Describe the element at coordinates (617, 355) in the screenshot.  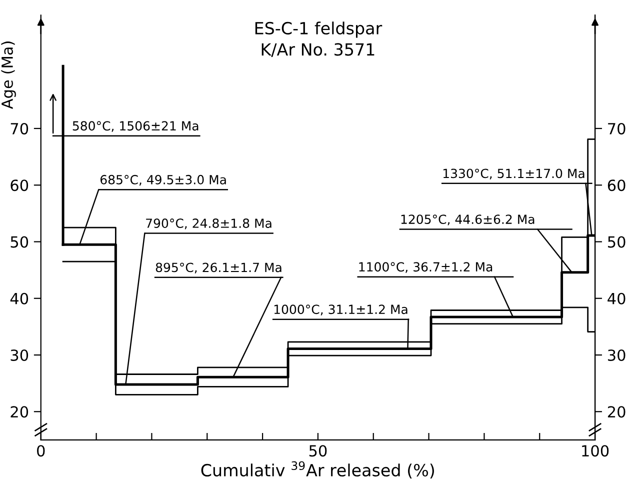
I see `y2-tick-label: 30` at that location.